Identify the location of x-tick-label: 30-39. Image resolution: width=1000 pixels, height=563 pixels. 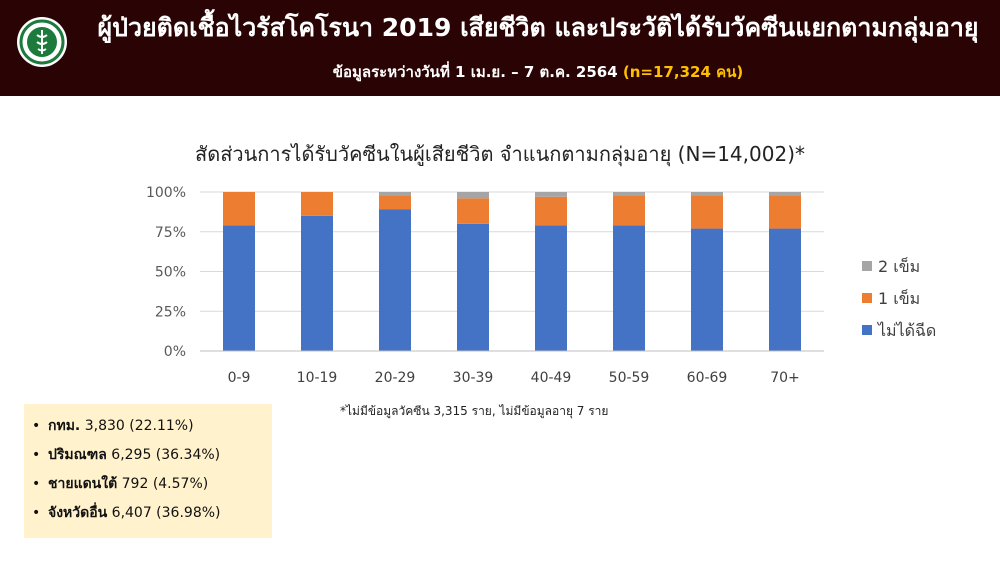
(473, 378).